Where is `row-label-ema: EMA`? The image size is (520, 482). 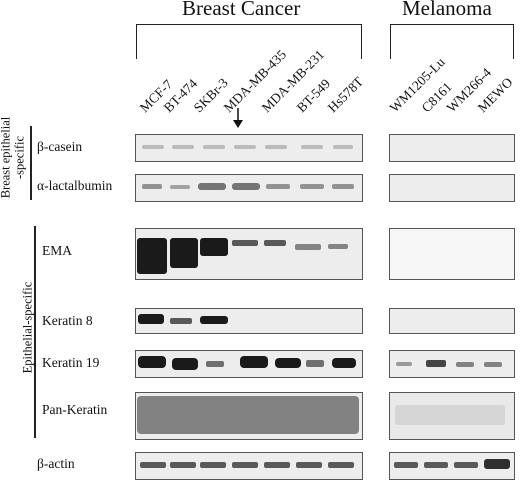 row-label-ema: EMA is located at coordinates (57, 250).